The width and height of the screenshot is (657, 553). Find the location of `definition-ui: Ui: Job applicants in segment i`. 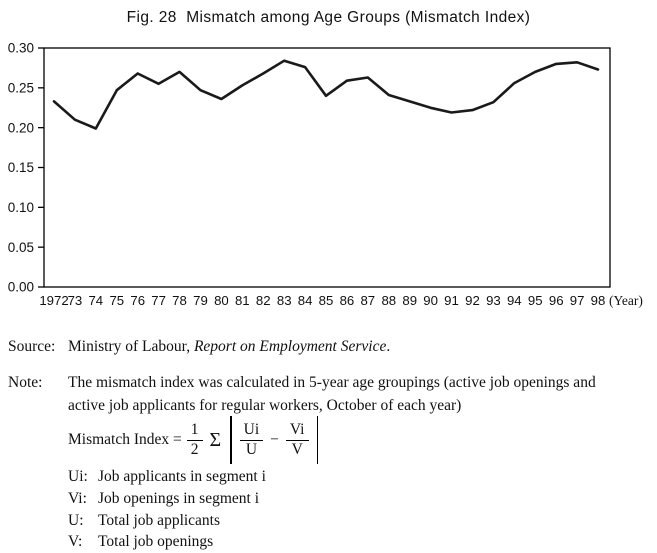

definition-ui: Ui: Job applicants in segment i is located at coordinates (167, 477).